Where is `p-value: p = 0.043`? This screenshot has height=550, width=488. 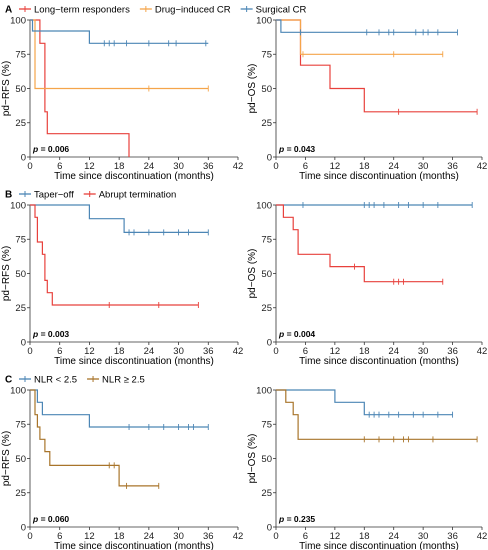 p-value: p = 0.043 is located at coordinates (296, 149).